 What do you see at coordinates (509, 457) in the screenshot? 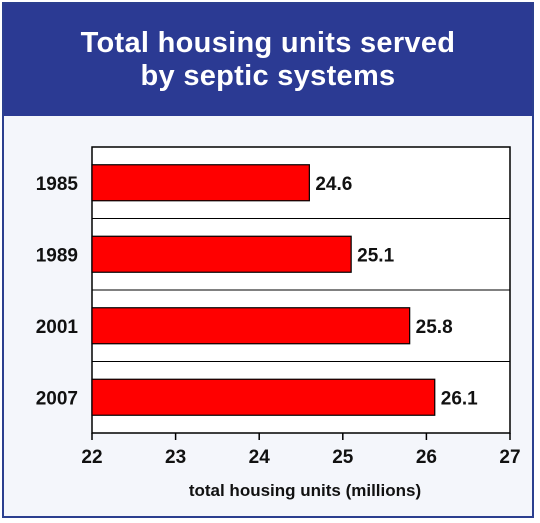
I see `x-tick-label: 27` at bounding box center [509, 457].